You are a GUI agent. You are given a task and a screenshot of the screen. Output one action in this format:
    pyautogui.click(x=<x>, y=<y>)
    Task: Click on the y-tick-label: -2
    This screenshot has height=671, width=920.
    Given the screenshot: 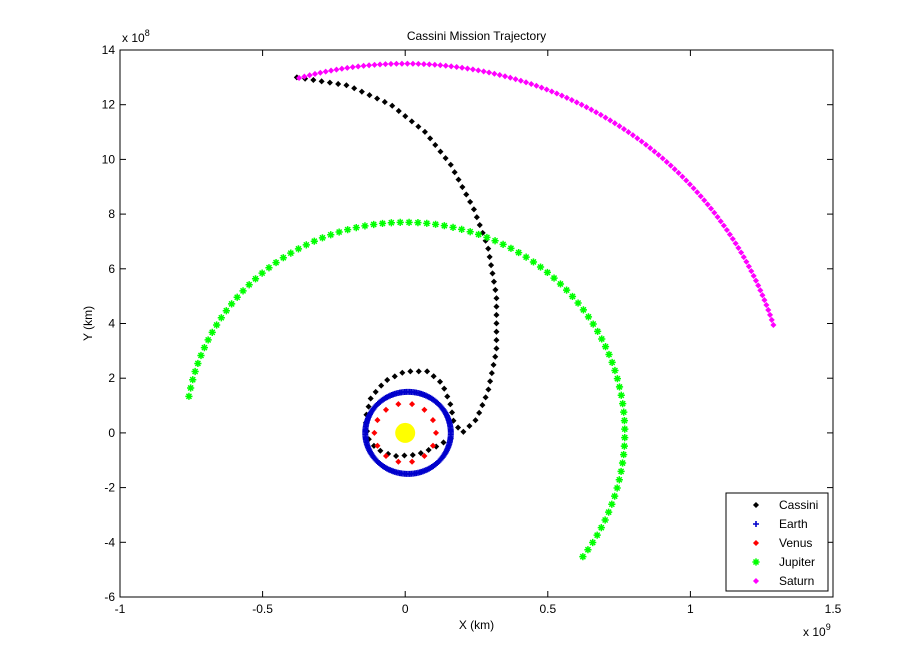 What is the action you would take?
    pyautogui.click(x=109, y=488)
    